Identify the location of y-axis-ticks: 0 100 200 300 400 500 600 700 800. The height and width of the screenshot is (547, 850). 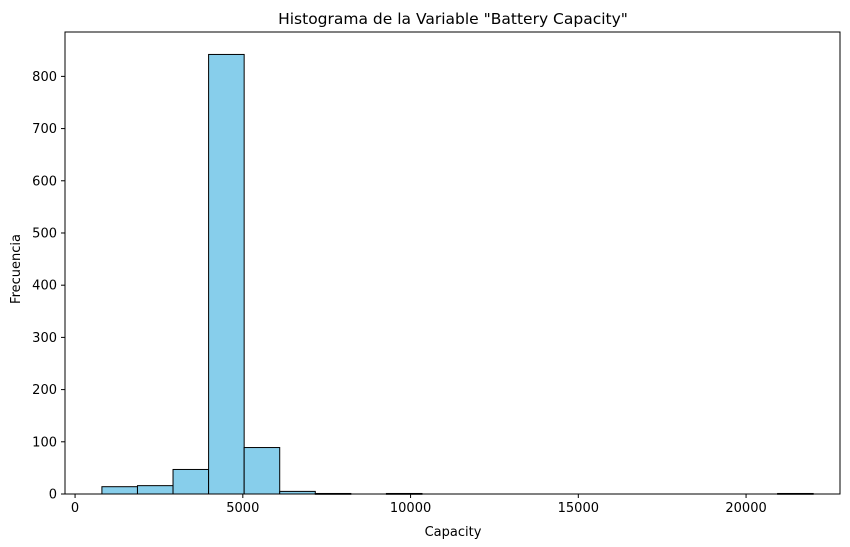
(48, 286).